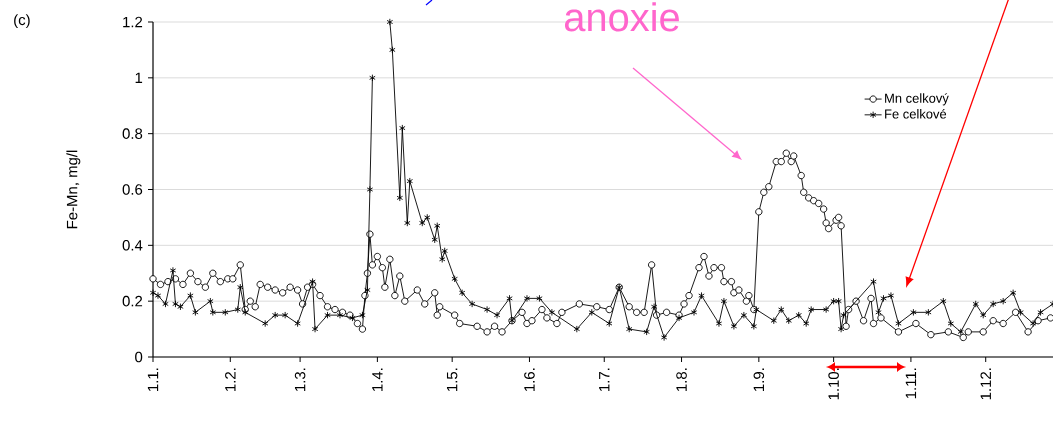  I want to click on text: (c), so click(22, 21).